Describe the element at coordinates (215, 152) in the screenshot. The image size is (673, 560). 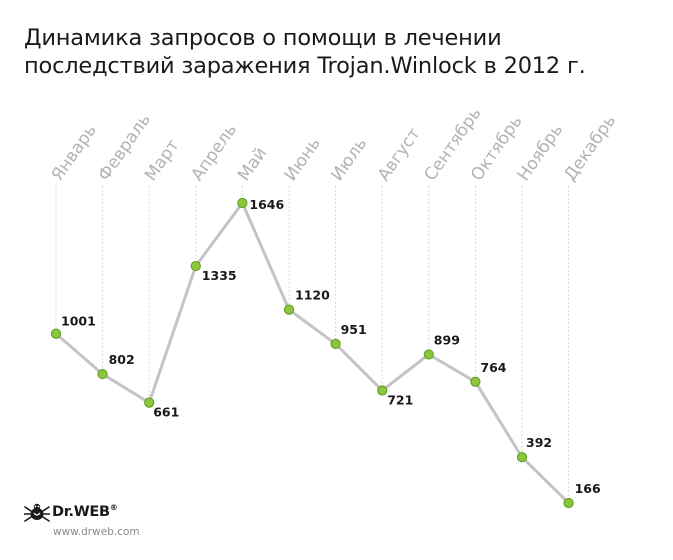
I see `month-label: Апрель` at that location.